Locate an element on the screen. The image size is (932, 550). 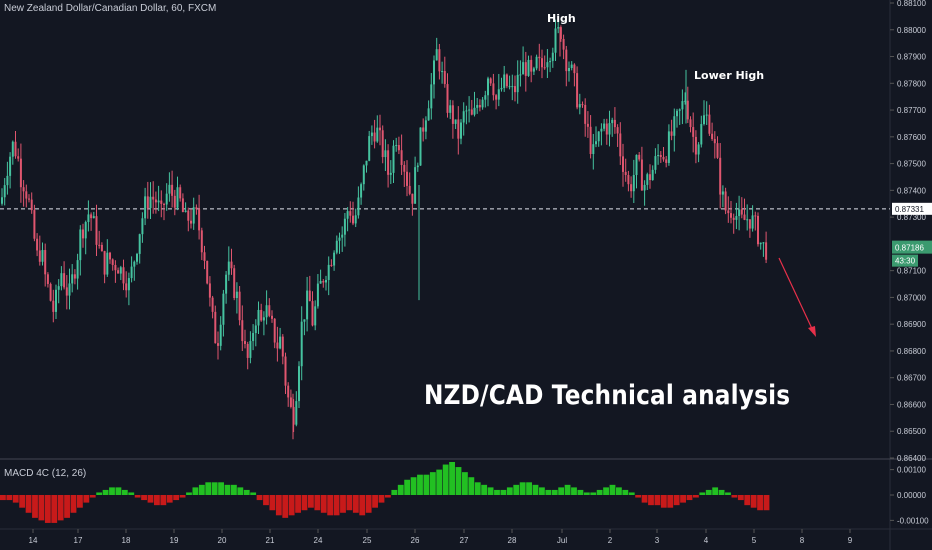
time-tick-label: 14 is located at coordinates (33, 540).